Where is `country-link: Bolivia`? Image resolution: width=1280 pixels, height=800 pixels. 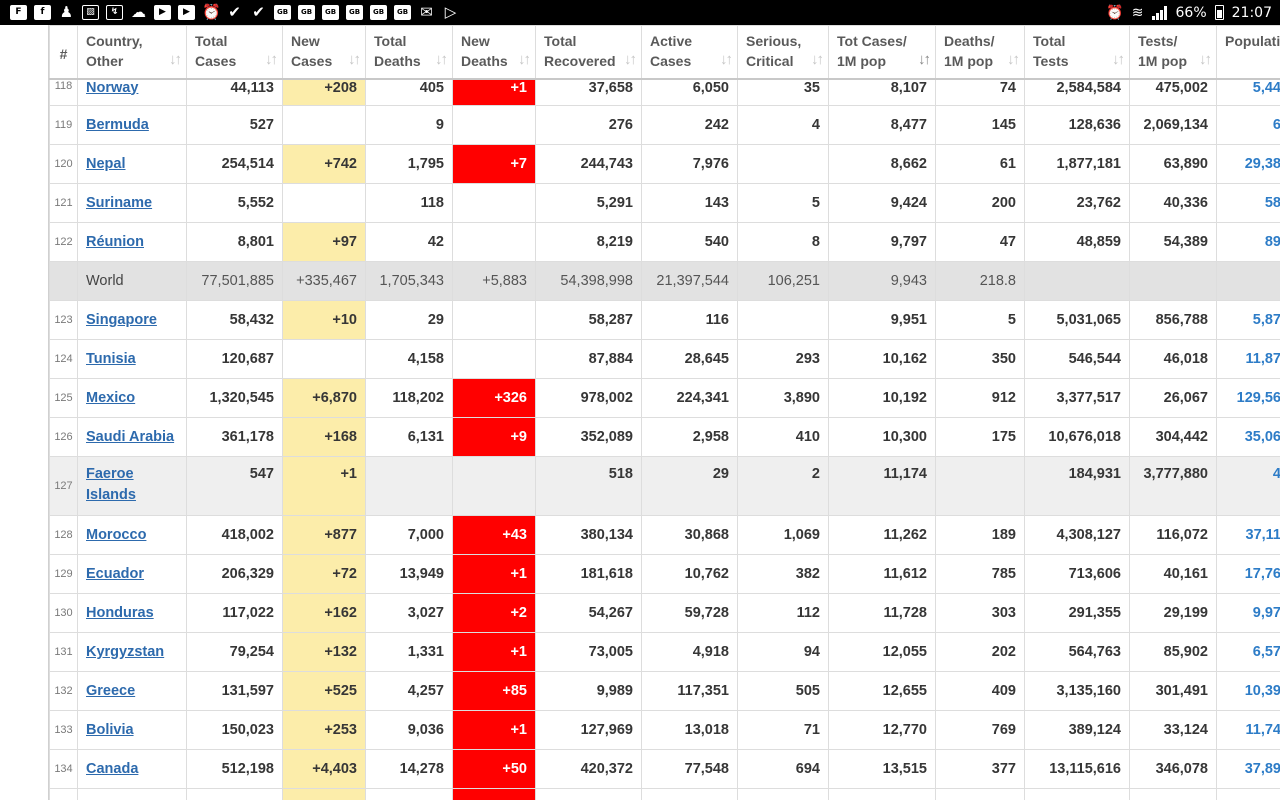 country-link: Bolivia is located at coordinates (110, 730).